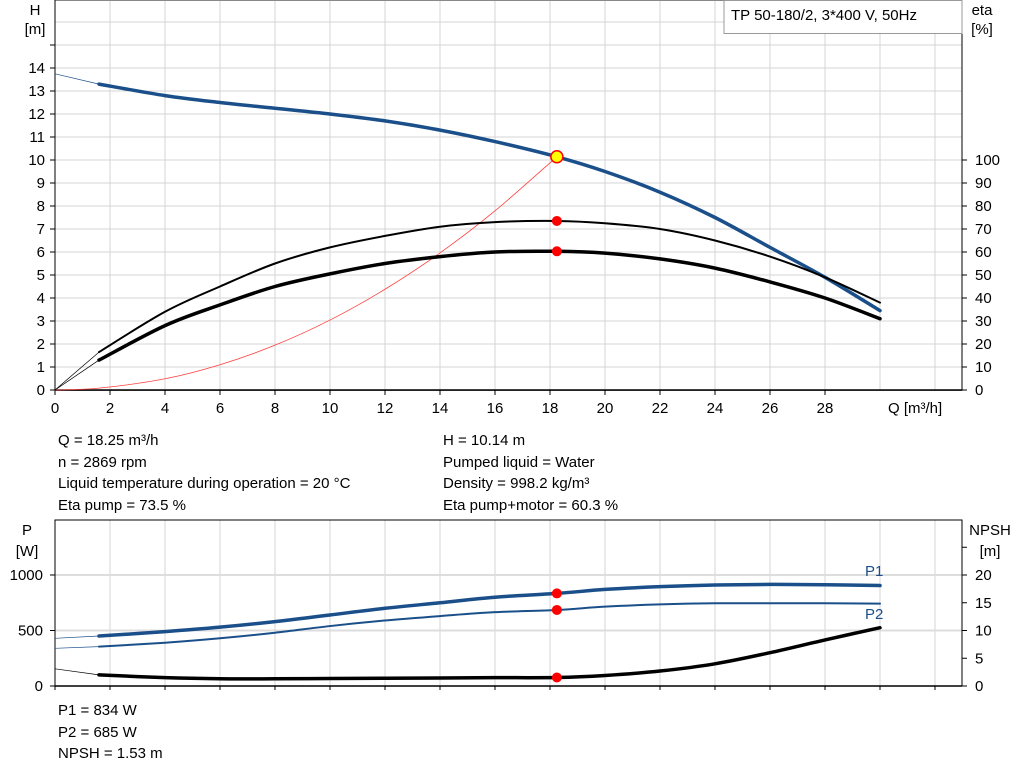  I want to click on npsh-tick-label: 0, so click(979, 686).